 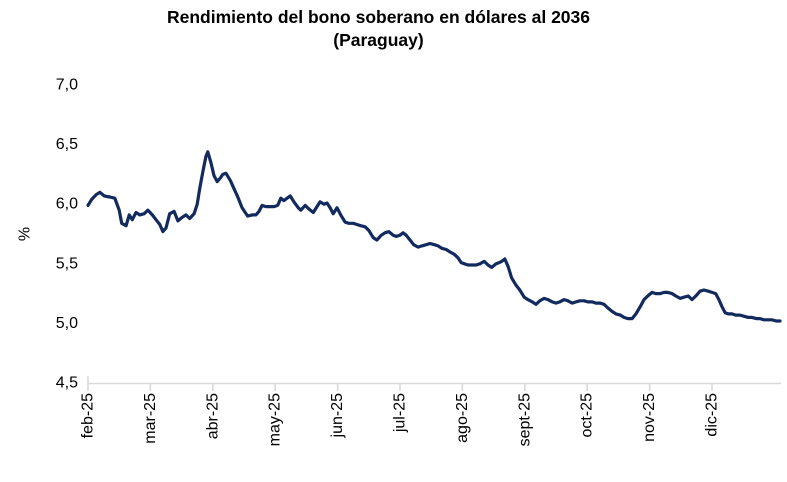 What do you see at coordinates (67, 85) in the screenshot?
I see `y-tick-label: 7,0` at bounding box center [67, 85].